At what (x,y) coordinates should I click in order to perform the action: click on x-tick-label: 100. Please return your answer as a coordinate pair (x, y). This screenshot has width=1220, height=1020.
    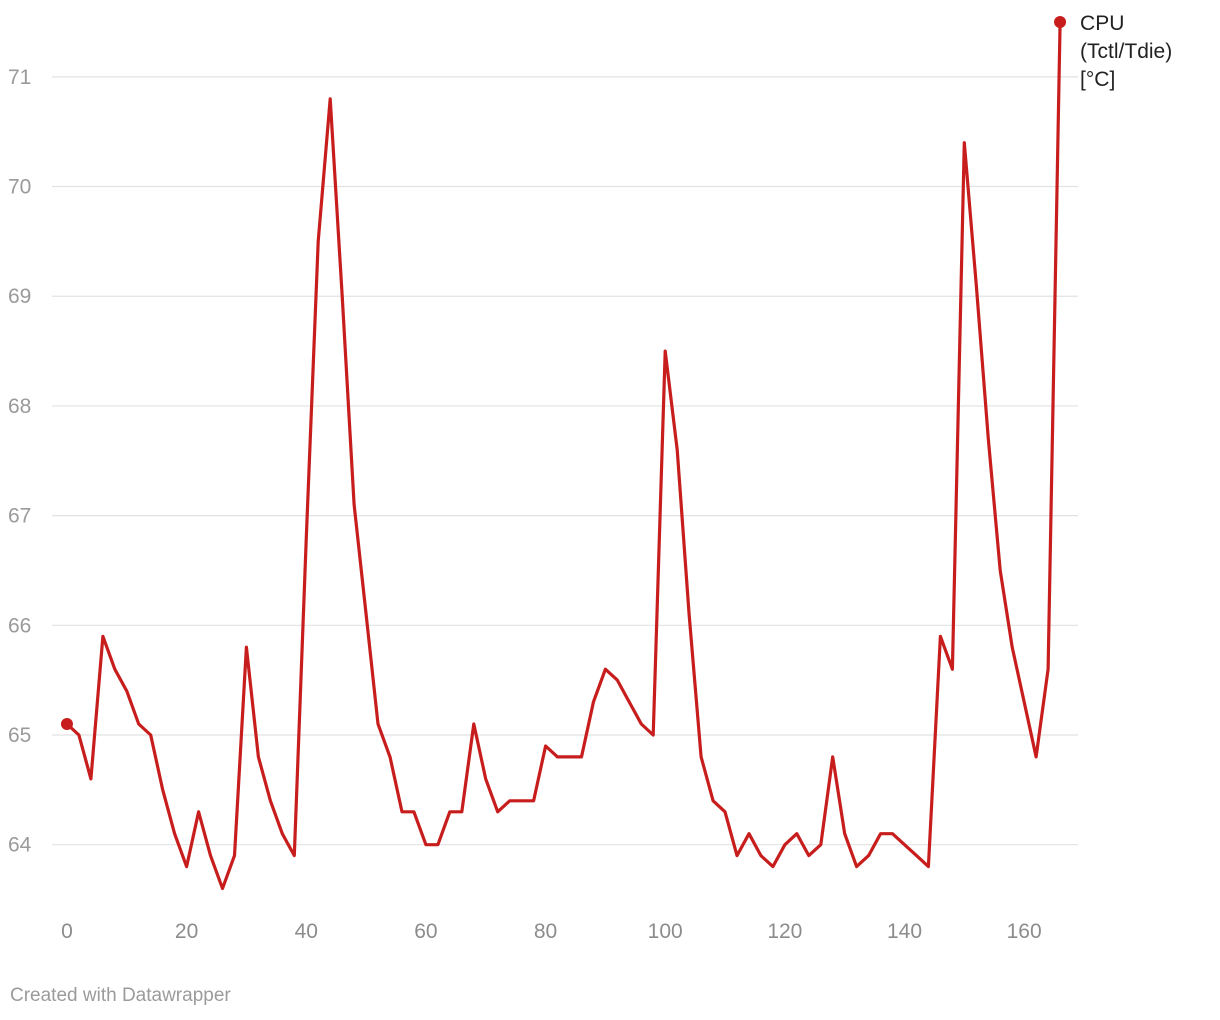
    Looking at the image, I should click on (665, 931).